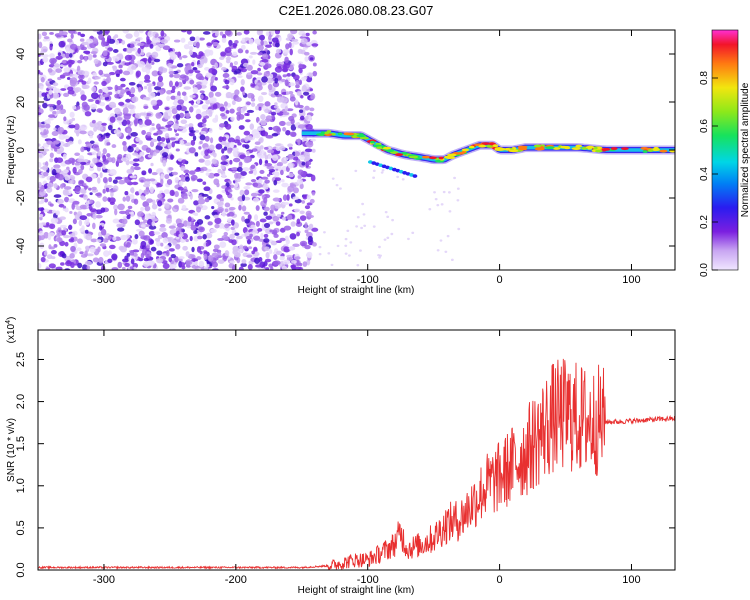 This screenshot has width=750, height=600. What do you see at coordinates (368, 580) in the screenshot?
I see `x-tick-label: -100` at bounding box center [368, 580].